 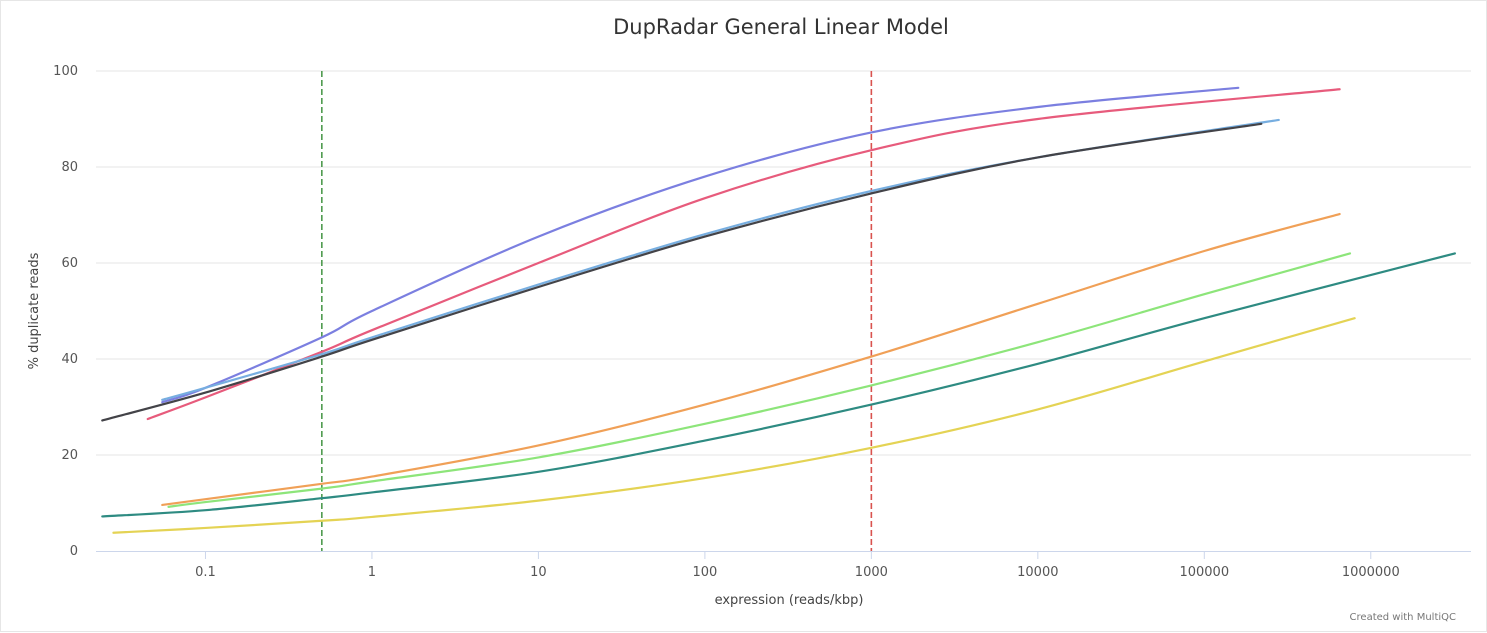 I want to click on multiqc-credit: Created with MultiQC, so click(x=1402, y=617).